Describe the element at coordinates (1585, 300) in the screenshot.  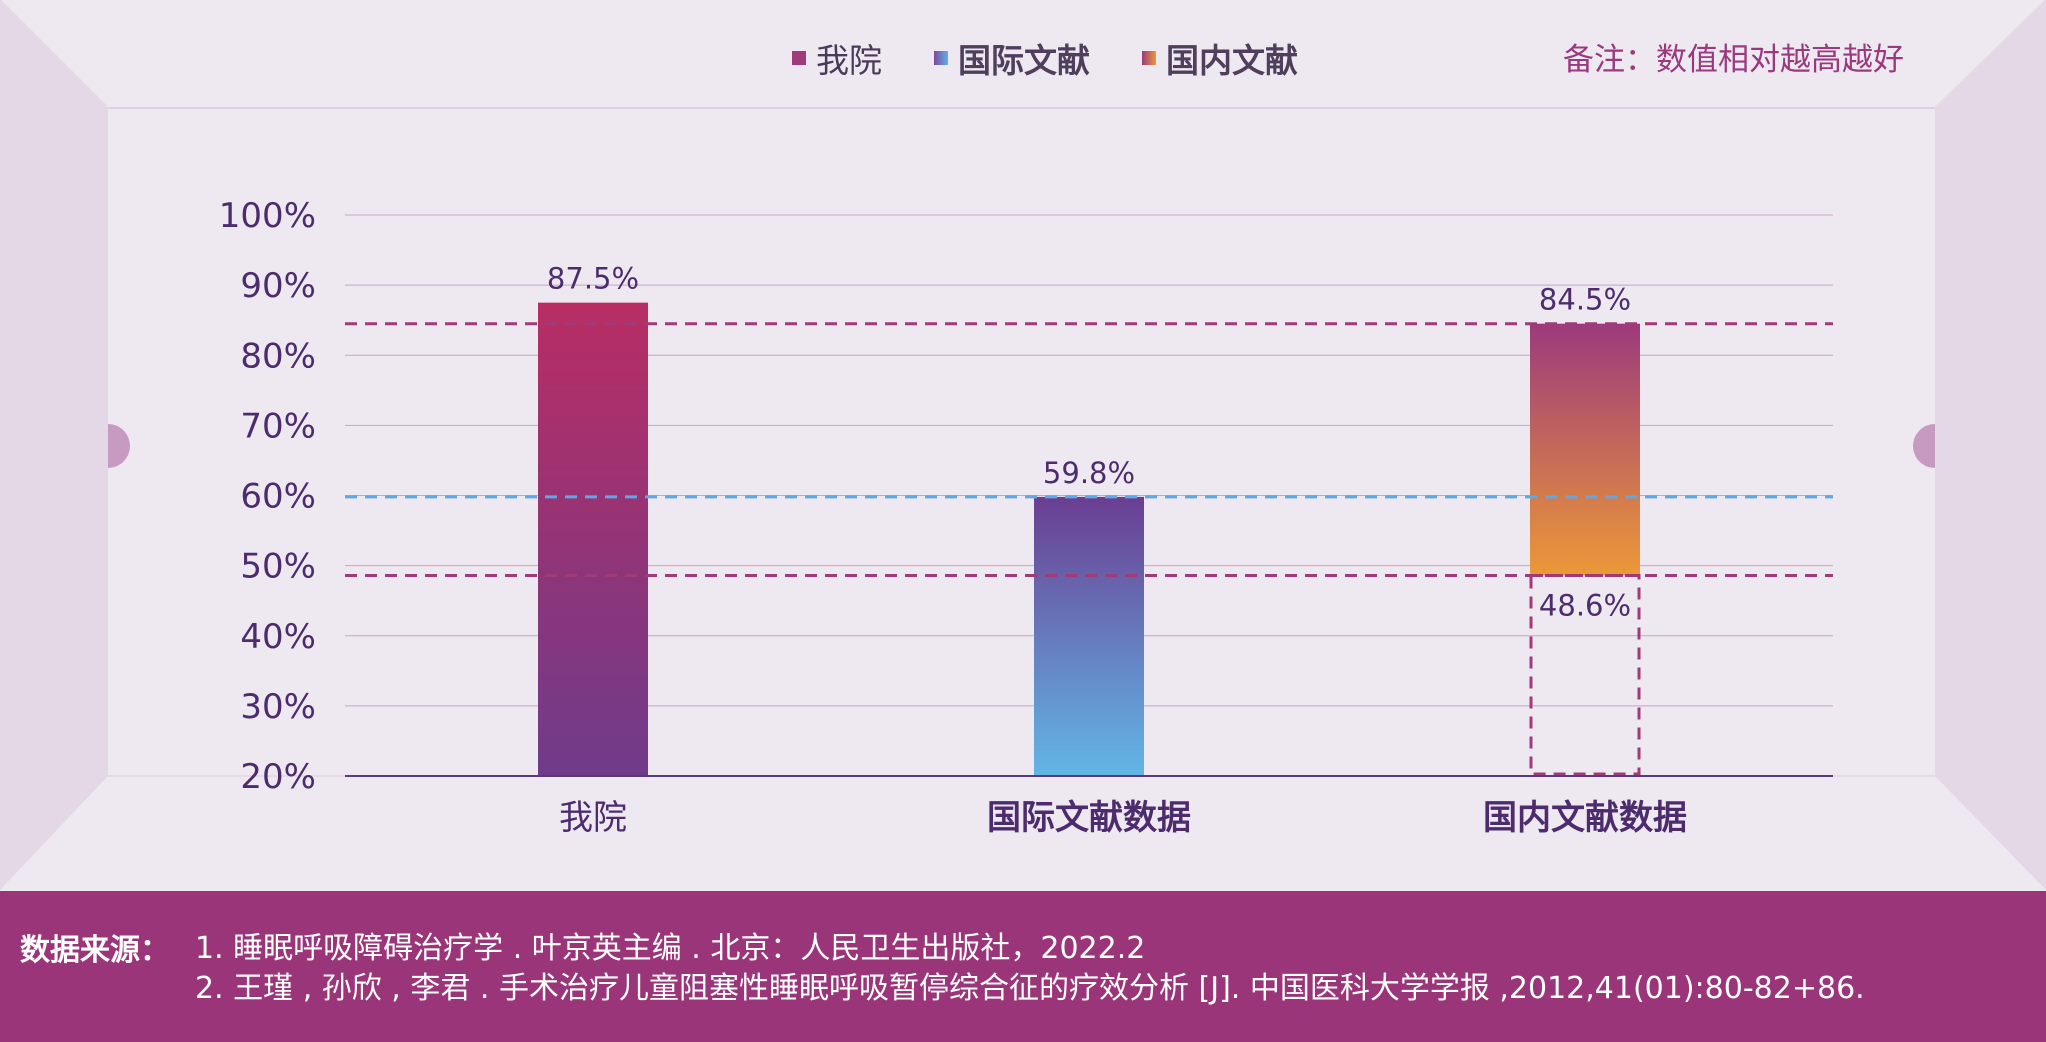
I see `data-label: 84.5%` at that location.